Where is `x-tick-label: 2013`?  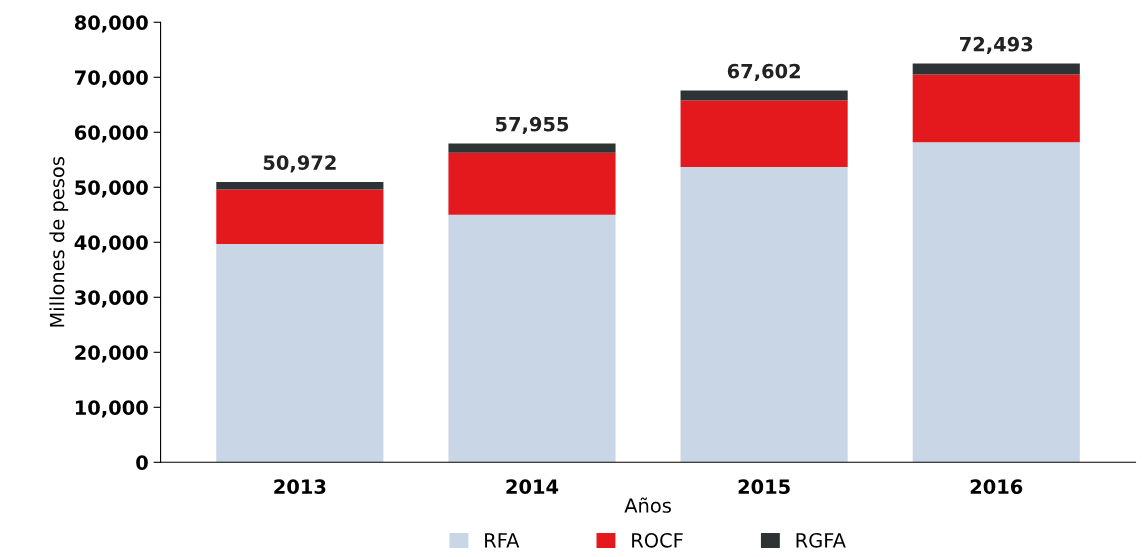 x-tick-label: 2013 is located at coordinates (300, 487).